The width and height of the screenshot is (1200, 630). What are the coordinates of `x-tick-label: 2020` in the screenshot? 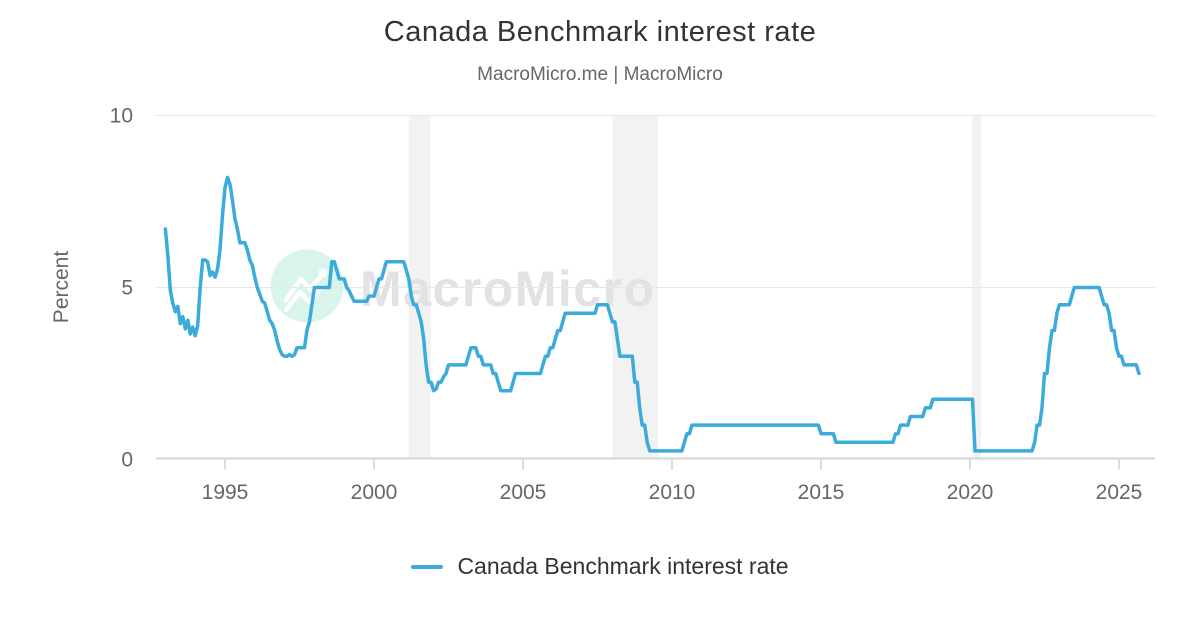 It's located at (970, 492).